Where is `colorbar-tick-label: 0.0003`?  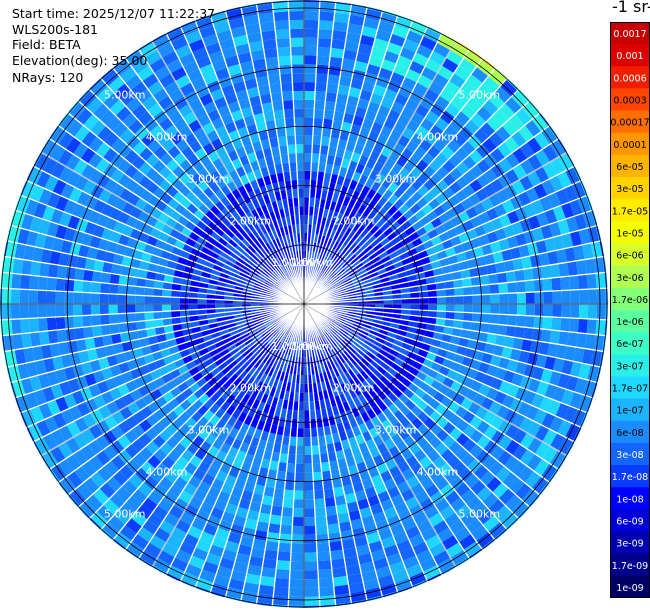 colorbar-tick-label: 0.0003 is located at coordinates (629, 101).